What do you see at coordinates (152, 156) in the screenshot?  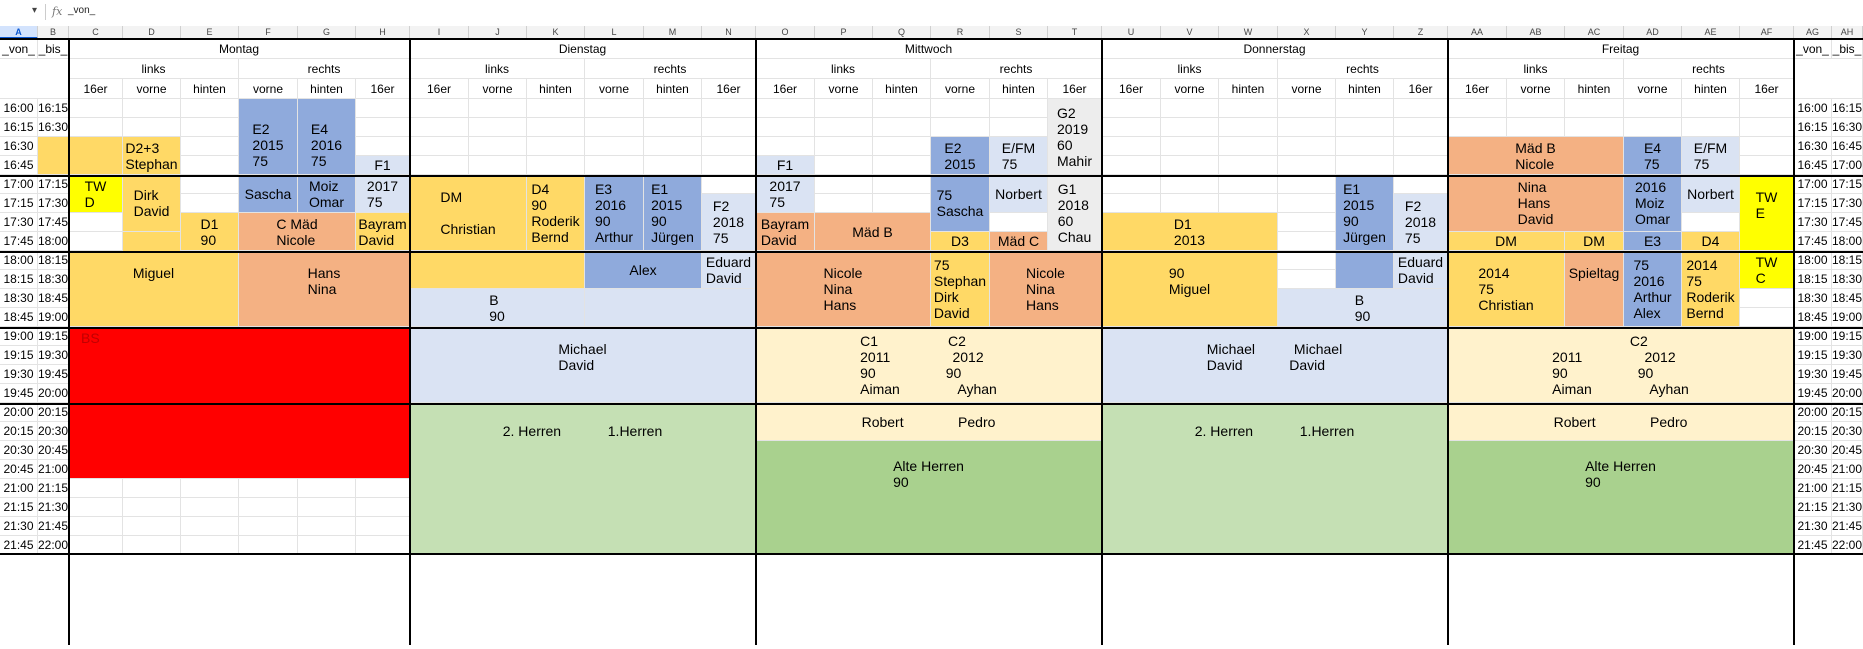 I see `schedule-block: D2+3 Stephan` at bounding box center [152, 156].